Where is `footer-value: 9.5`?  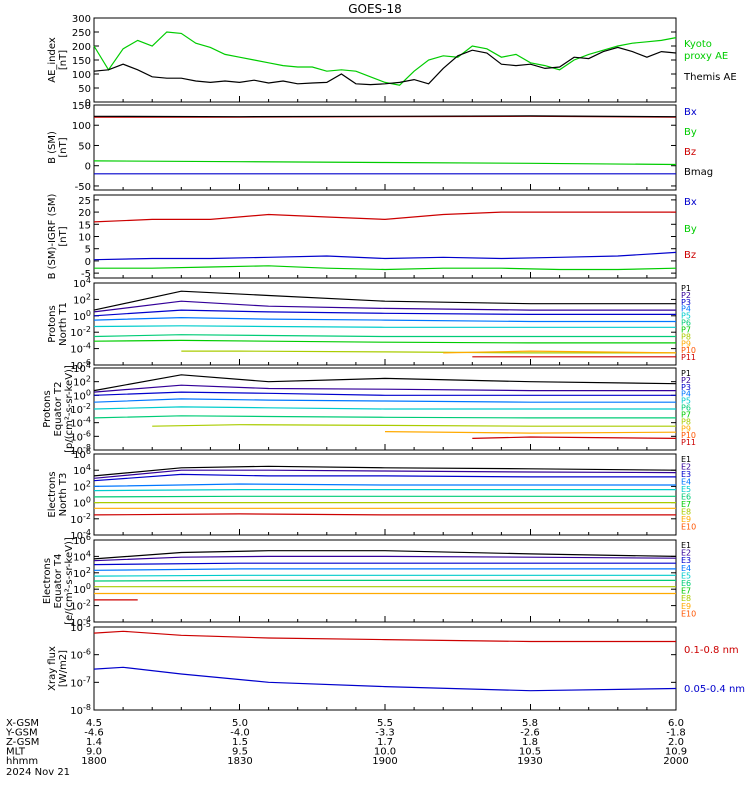 footer-value: 9.5 is located at coordinates (240, 752).